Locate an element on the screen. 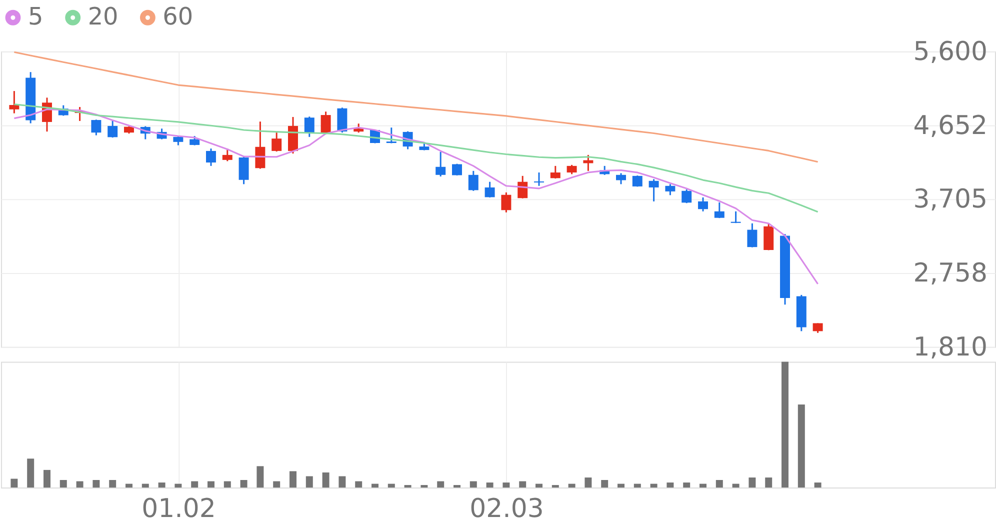  y-tick-label: 1,810 is located at coordinates (950, 347).